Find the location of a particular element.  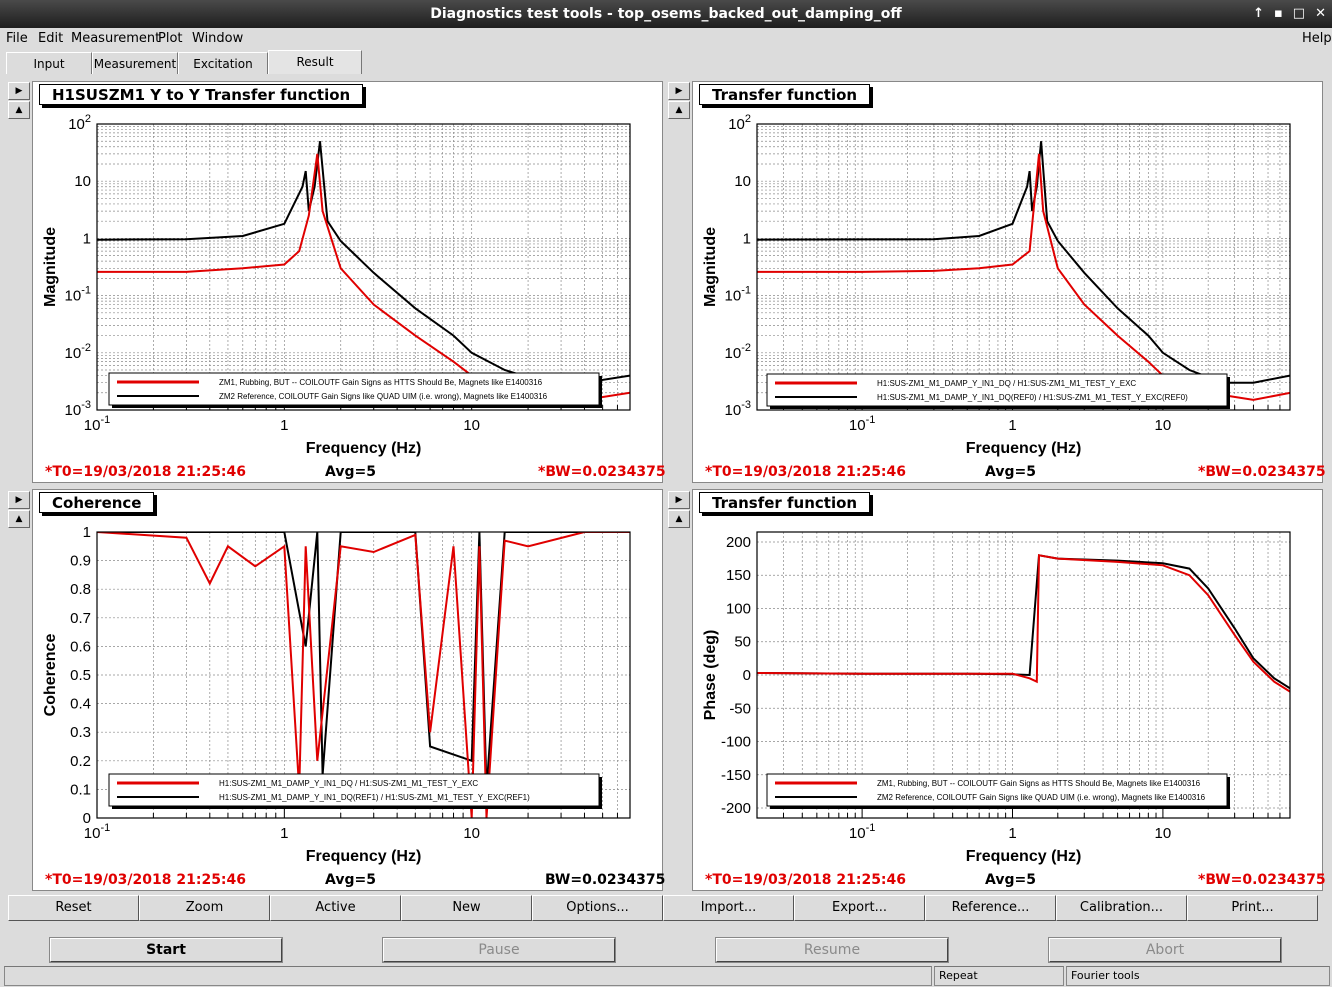

menu-edit: Edit is located at coordinates (51, 38).